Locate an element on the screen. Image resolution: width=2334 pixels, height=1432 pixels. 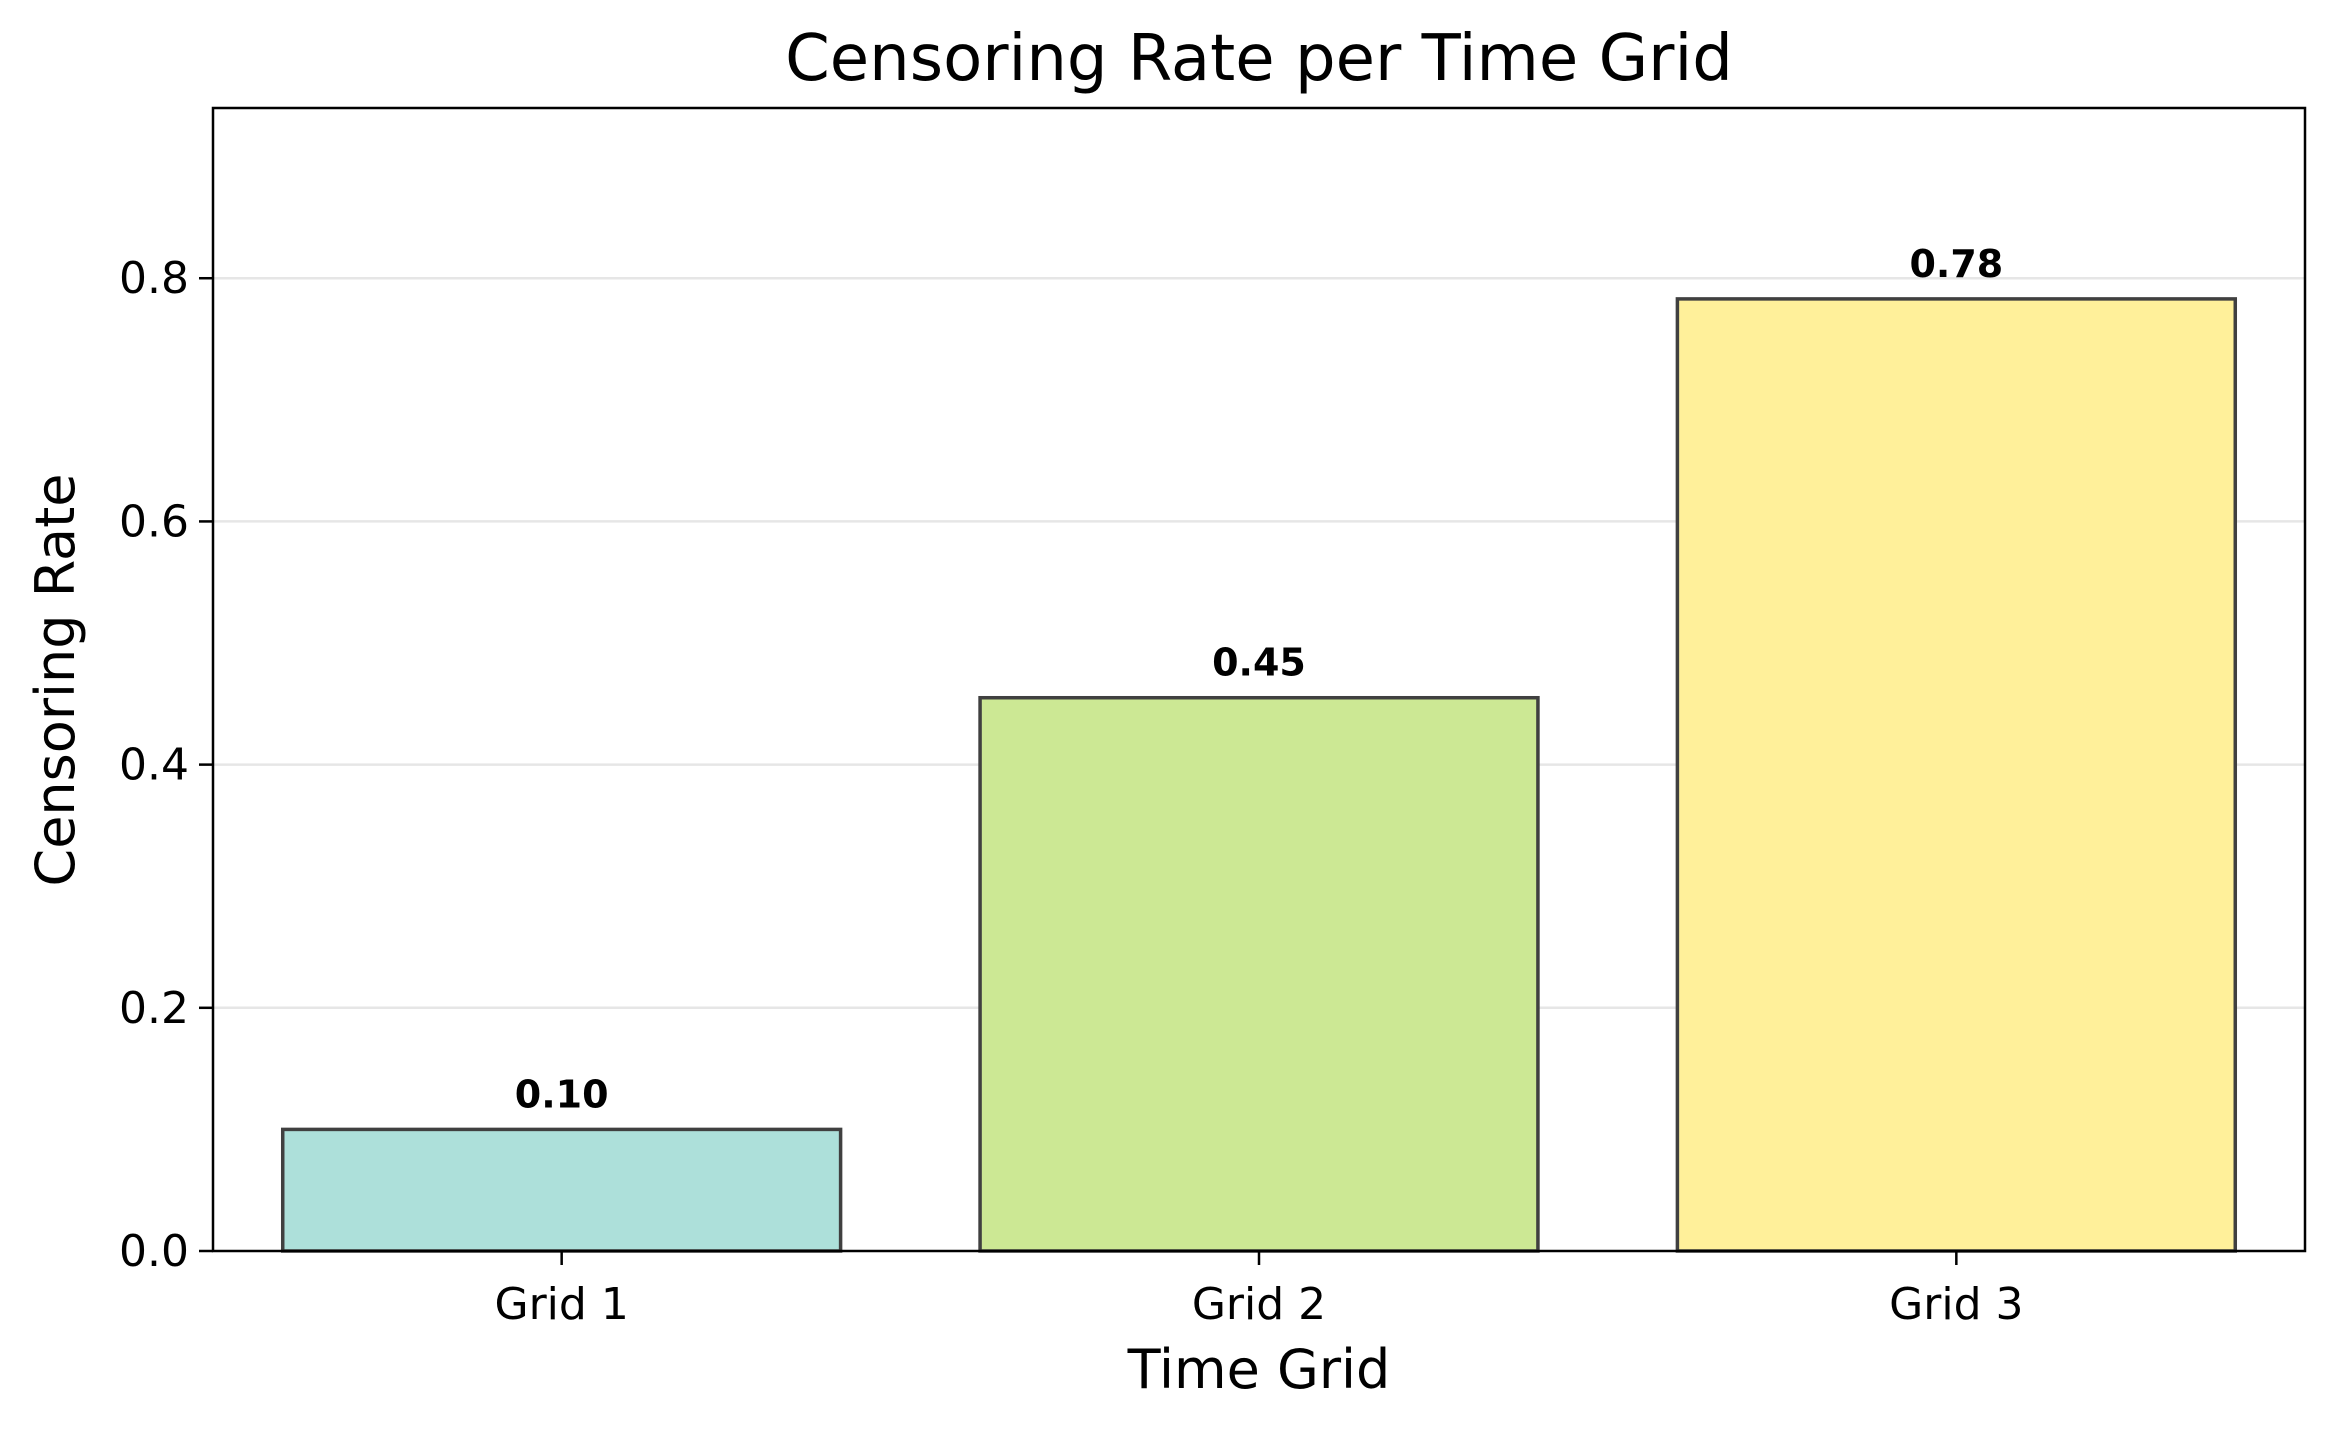
y-axis-ticks: 0.0 0.2 0.4 0.6 0.8 is located at coordinates (166, 765).